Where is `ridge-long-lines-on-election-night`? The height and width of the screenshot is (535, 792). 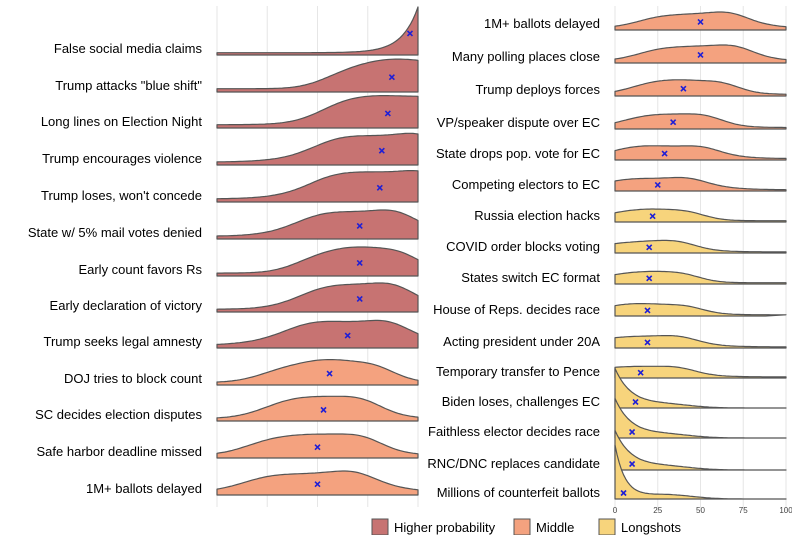 ridge-long-lines-on-election-night is located at coordinates (317, 112).